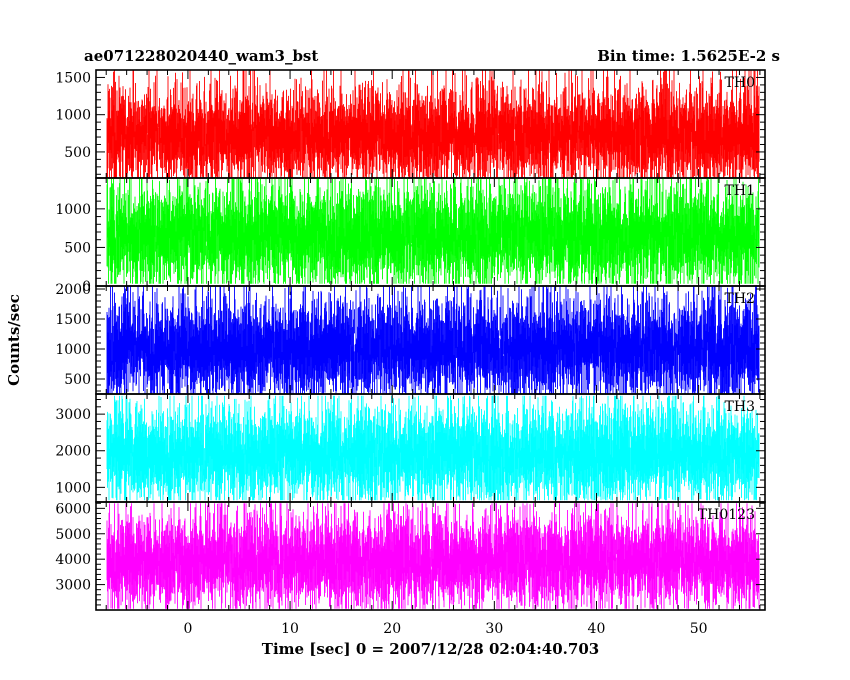 The width and height of the screenshot is (850, 680). What do you see at coordinates (433, 124) in the screenshot?
I see `series-line-th0` at bounding box center [433, 124].